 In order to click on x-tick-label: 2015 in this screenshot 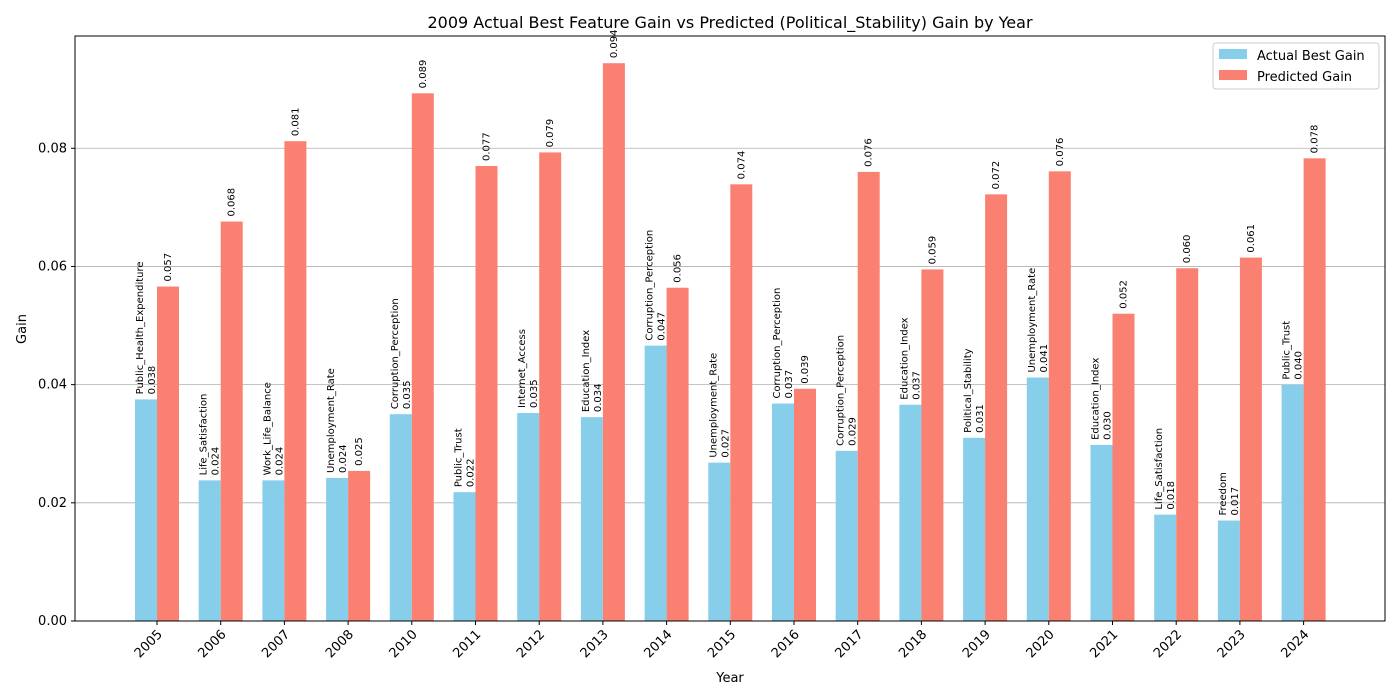, I will do `click(722, 644)`.